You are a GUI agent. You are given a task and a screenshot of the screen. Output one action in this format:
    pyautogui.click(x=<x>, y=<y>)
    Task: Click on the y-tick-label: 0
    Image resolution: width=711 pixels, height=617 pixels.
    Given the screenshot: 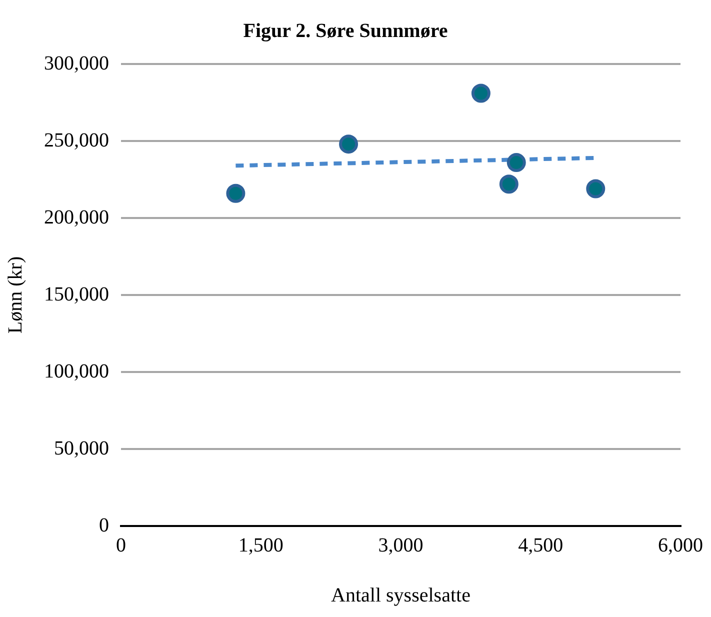 What is the action you would take?
    pyautogui.click(x=104, y=525)
    